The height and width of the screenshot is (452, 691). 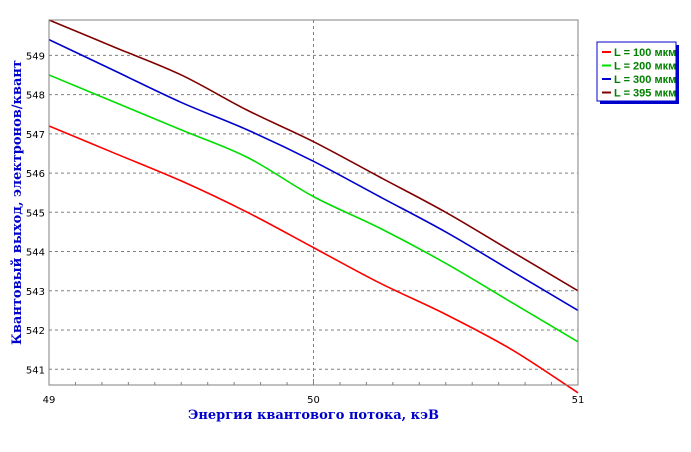 What do you see at coordinates (578, 400) in the screenshot?
I see `x-tick-label: 51` at bounding box center [578, 400].